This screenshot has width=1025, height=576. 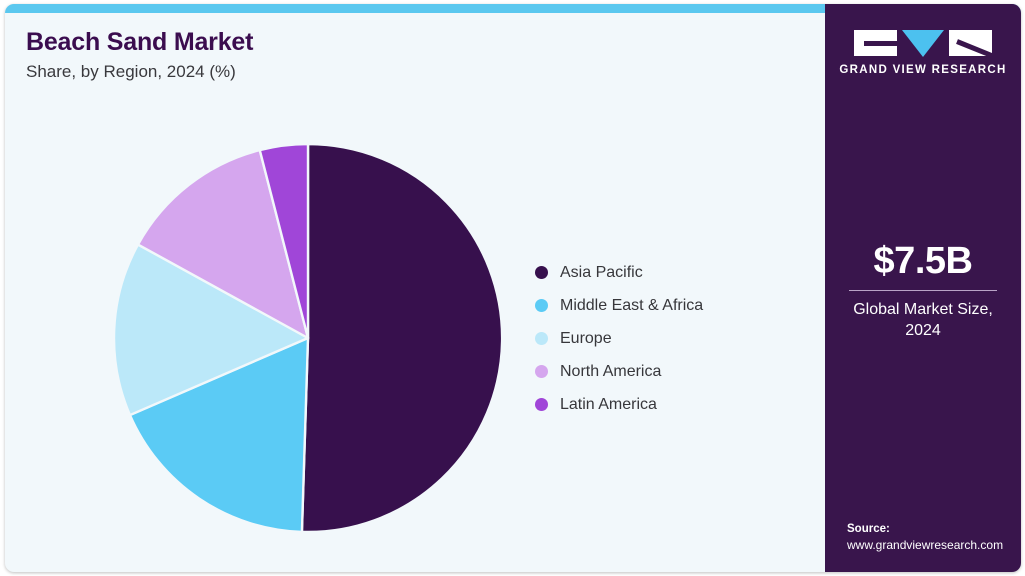 What do you see at coordinates (601, 272) in the screenshot?
I see `legend-label-asia-pacific: Asia Pacific` at bounding box center [601, 272].